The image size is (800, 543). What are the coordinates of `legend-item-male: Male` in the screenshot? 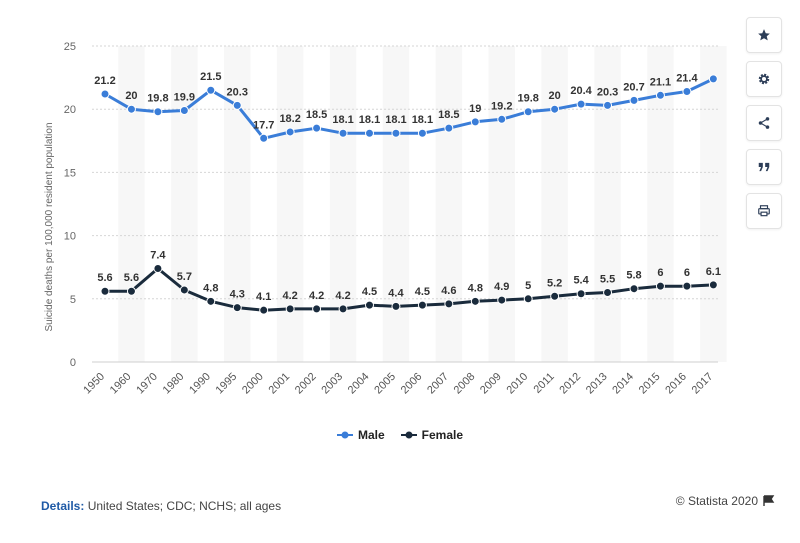 It's located at (360, 435).